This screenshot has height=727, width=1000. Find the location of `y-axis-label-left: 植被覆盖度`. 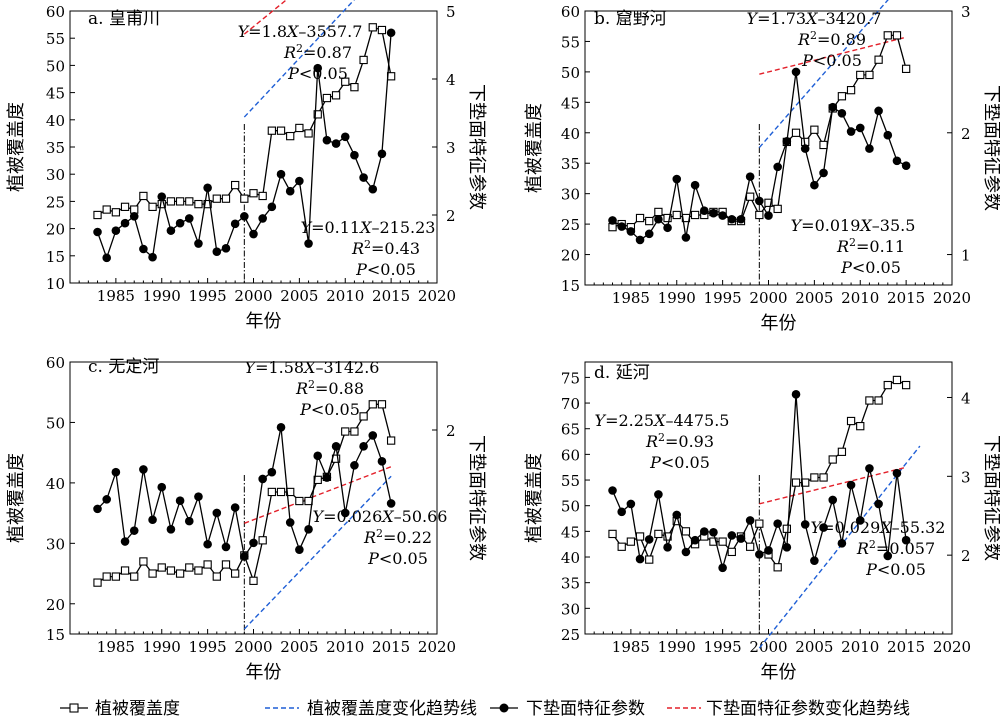

y-axis-label-left: 植被覆盖度 is located at coordinates (534, 148).